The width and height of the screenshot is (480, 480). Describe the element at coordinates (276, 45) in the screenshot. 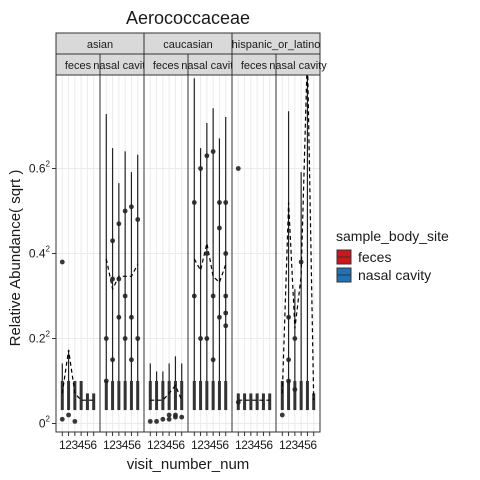

I see `strip-label-group: hispanic_or_latino` at that location.